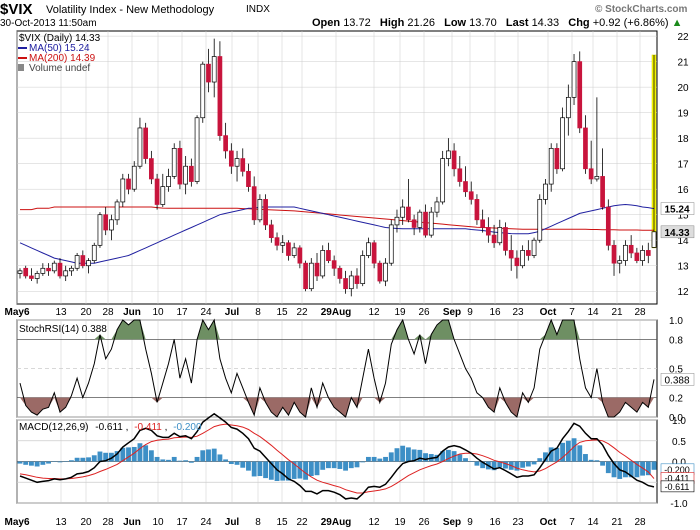 The height and width of the screenshot is (530, 700). What do you see at coordinates (683, 63) in the screenshot?
I see `price-tick-label: 21` at bounding box center [683, 63].